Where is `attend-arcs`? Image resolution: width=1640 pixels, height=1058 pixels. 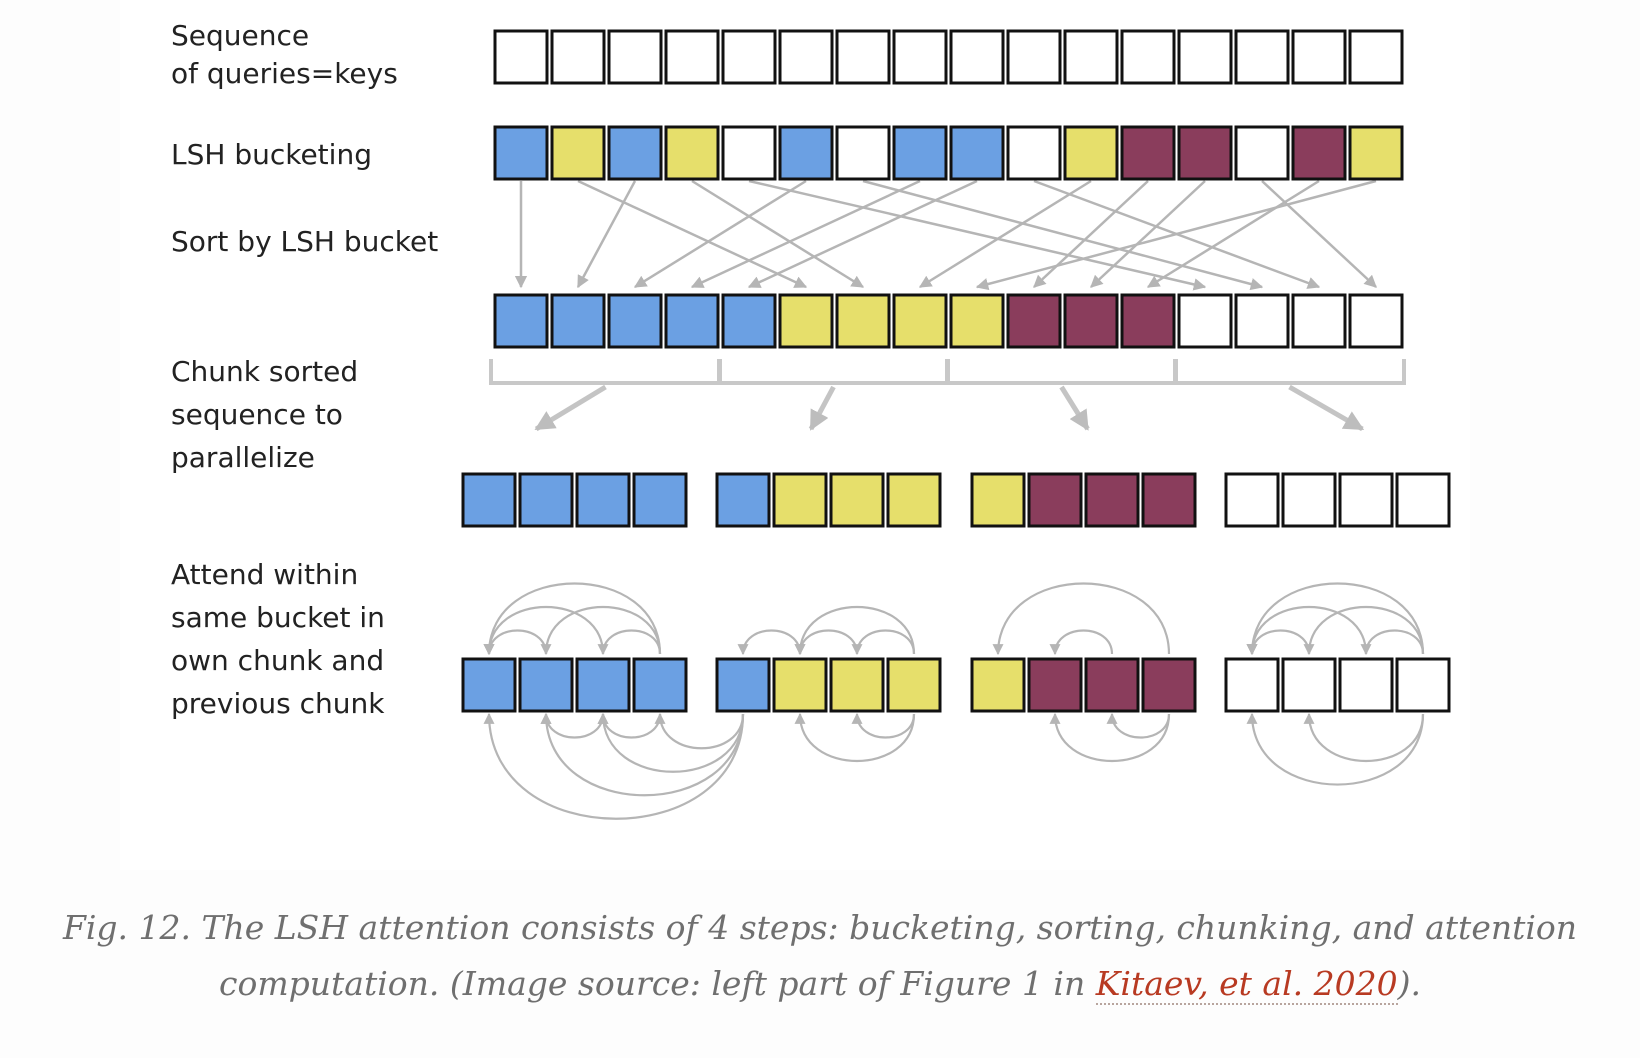 attend-arcs is located at coordinates (954, 701).